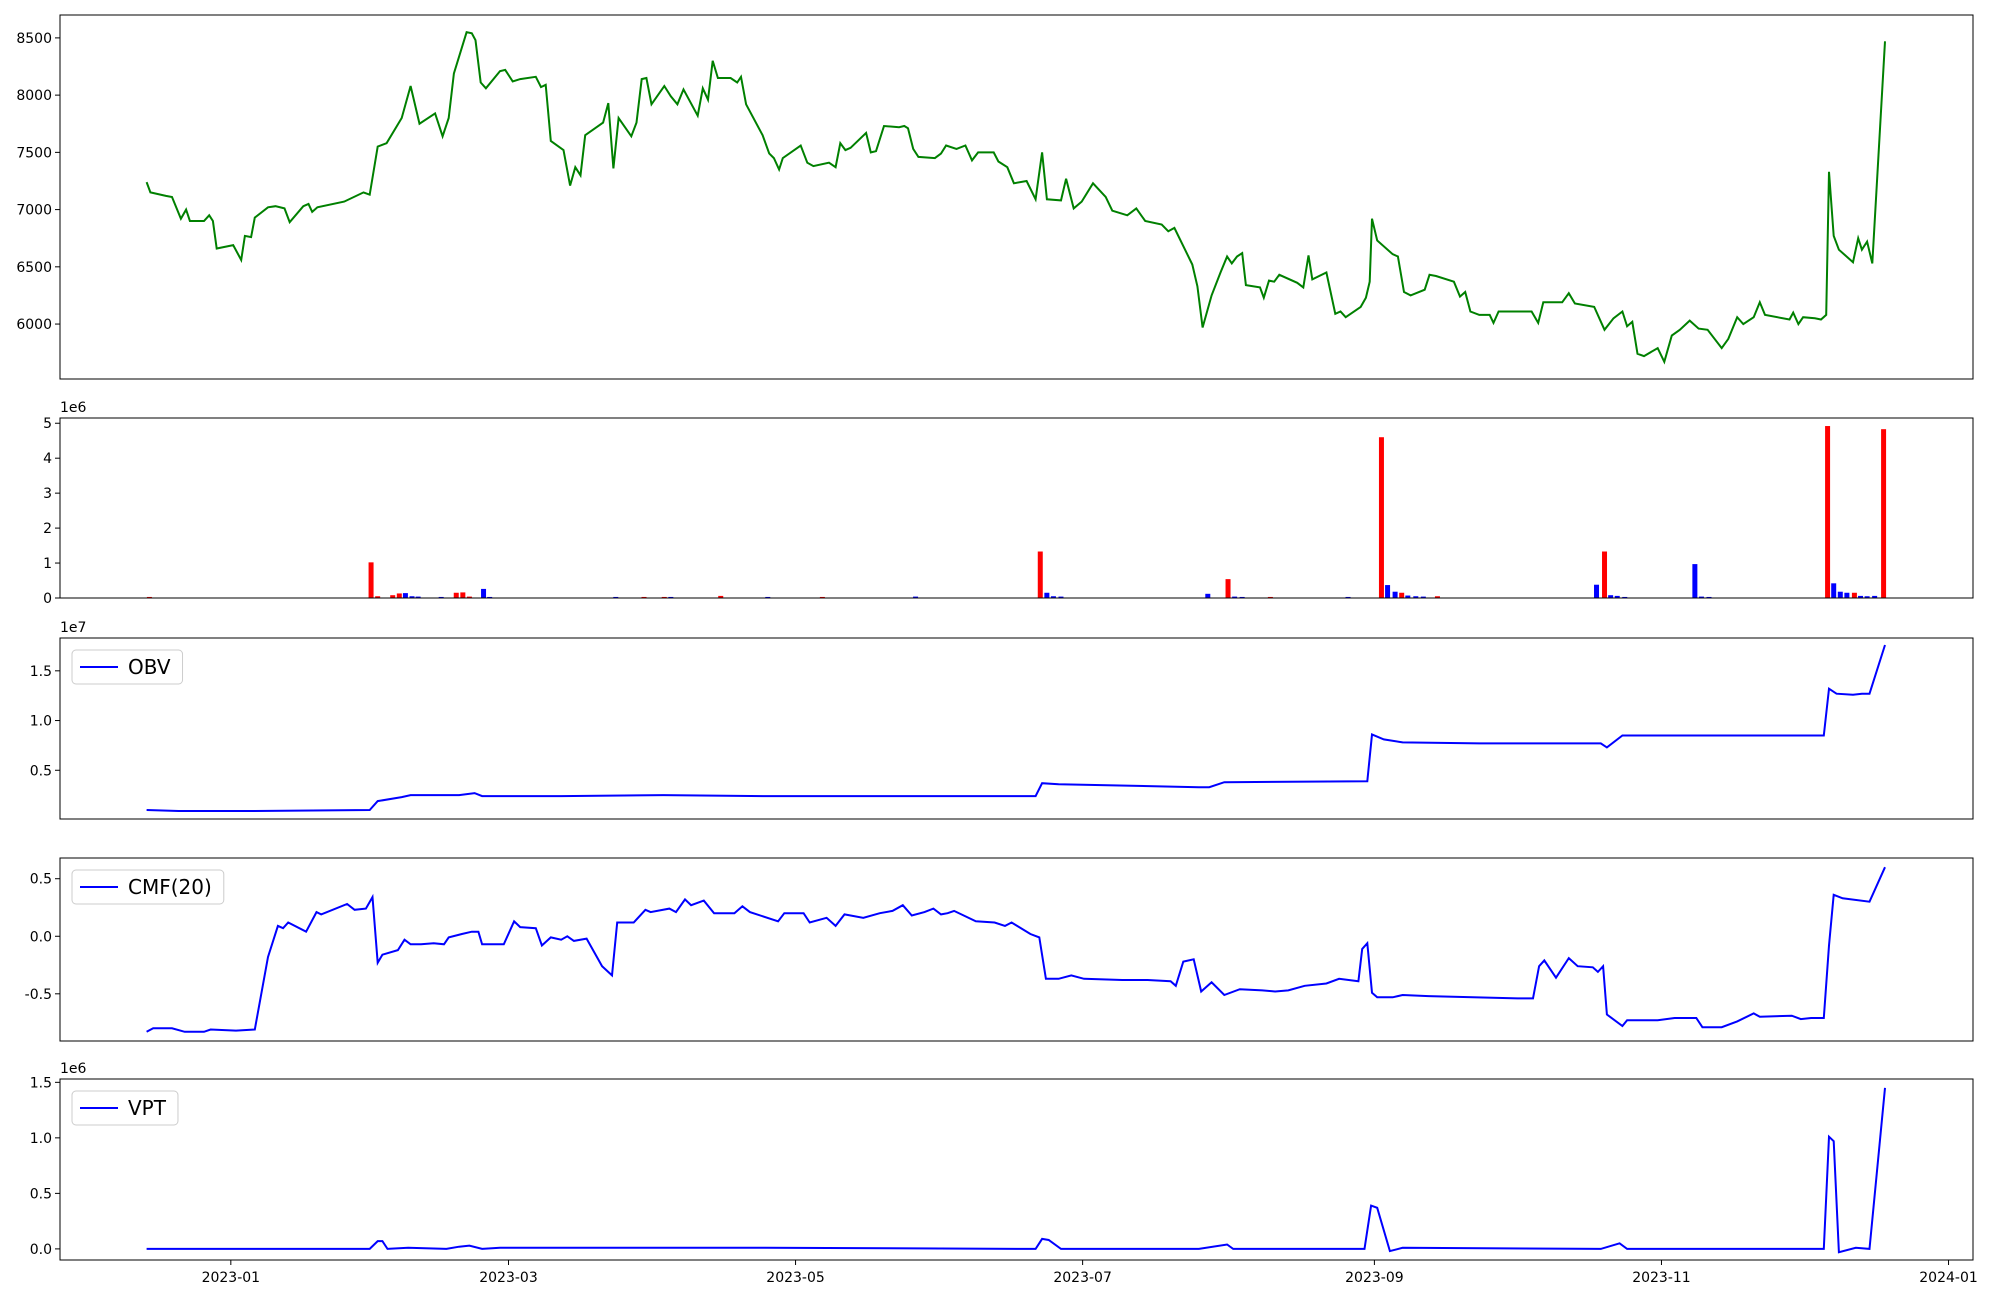  What do you see at coordinates (147, 1108) in the screenshot?
I see `legend-label: VPT` at bounding box center [147, 1108].